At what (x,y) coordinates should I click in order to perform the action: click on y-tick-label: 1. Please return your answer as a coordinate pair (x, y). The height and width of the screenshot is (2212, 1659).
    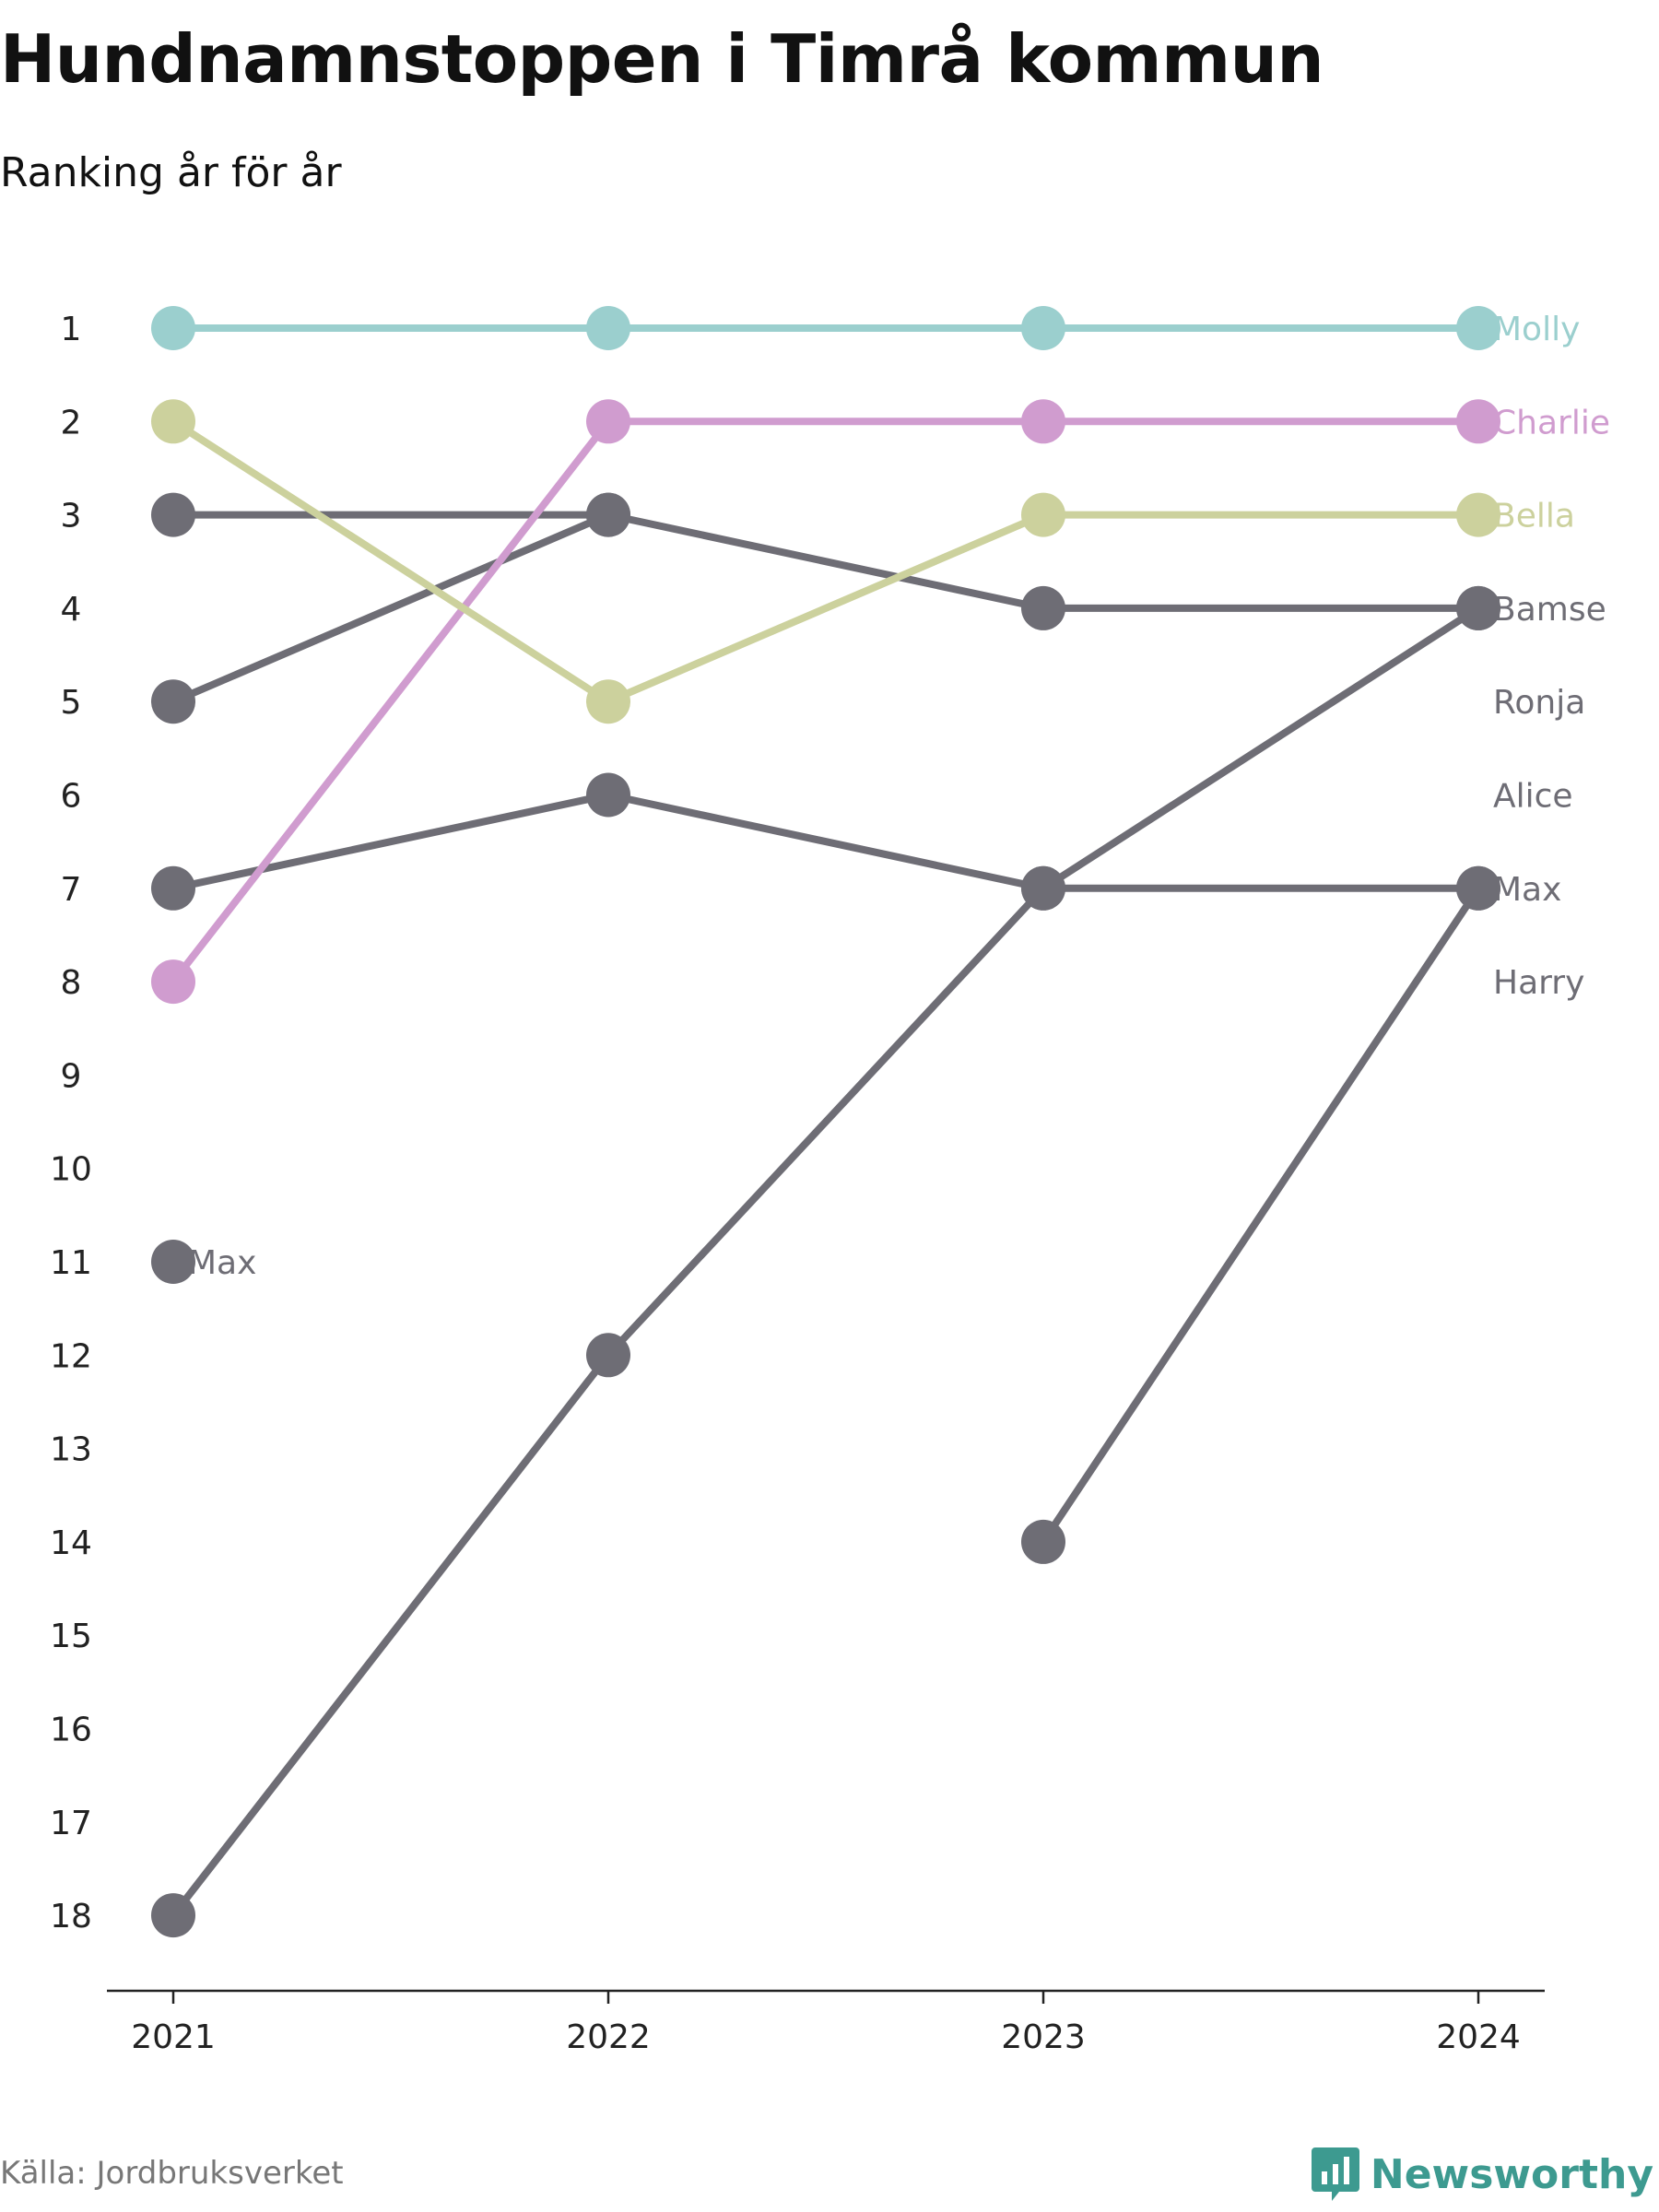
    Looking at the image, I should click on (71, 329).